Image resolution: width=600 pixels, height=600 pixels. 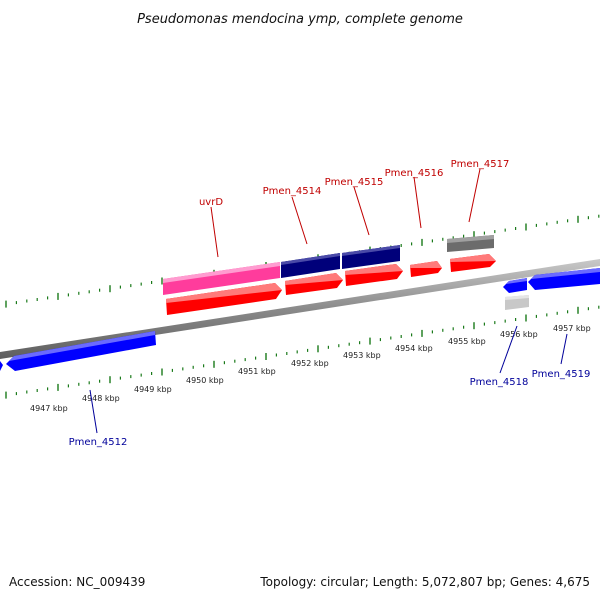 I want to click on tick-label: 4950 kbp, so click(x=205, y=380).